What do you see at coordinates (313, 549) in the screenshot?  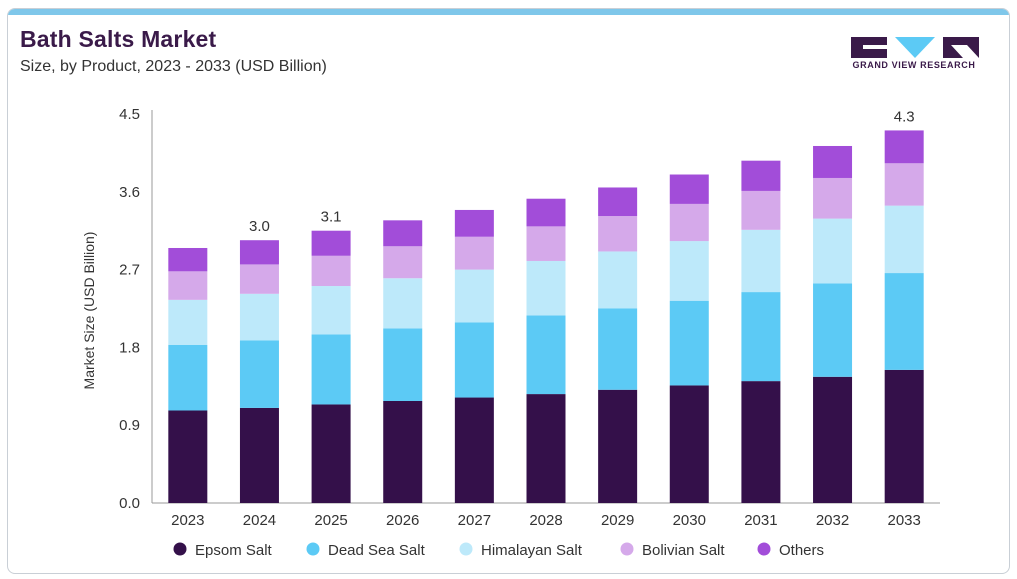 I see `legend-marker-dead-sea-salt` at bounding box center [313, 549].